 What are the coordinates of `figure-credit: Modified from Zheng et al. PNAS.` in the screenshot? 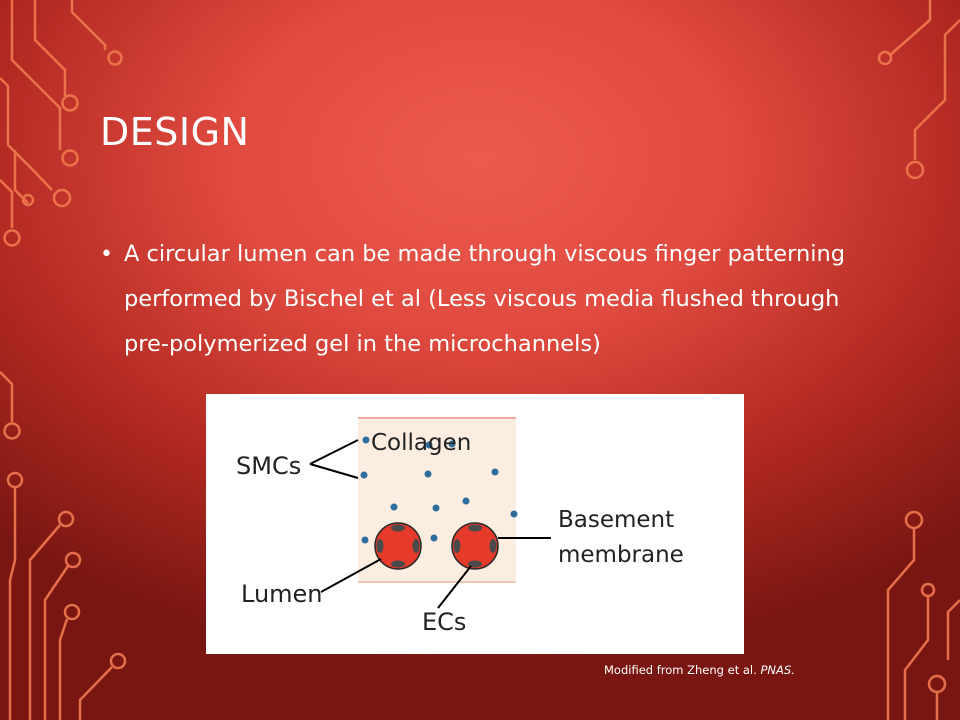 It's located at (699, 670).